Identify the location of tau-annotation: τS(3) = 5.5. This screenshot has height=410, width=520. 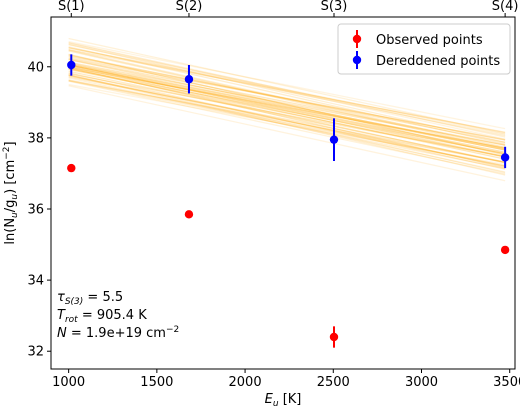
(90, 298).